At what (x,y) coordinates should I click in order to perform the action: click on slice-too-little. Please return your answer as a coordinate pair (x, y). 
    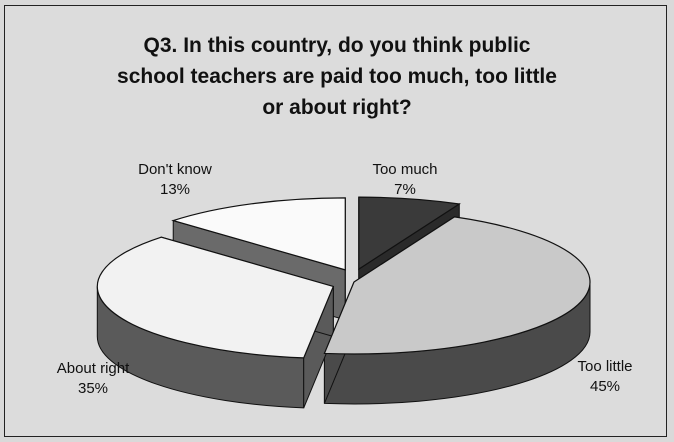
    Looking at the image, I should click on (457, 285).